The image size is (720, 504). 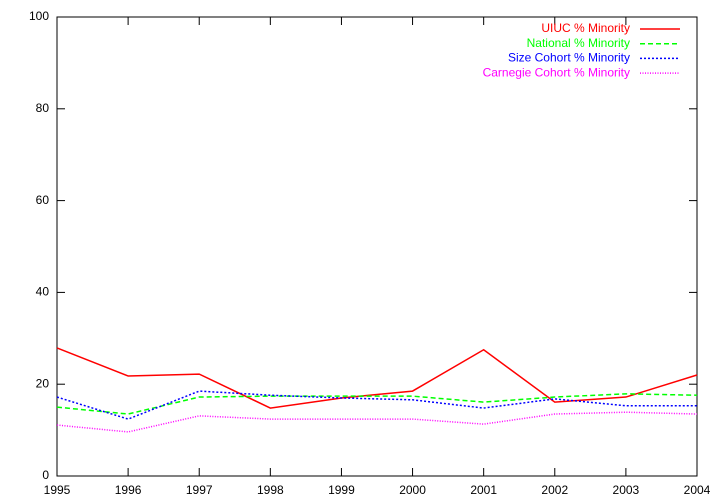 What do you see at coordinates (39, 16) in the screenshot?
I see `y-tick-label: 100` at bounding box center [39, 16].